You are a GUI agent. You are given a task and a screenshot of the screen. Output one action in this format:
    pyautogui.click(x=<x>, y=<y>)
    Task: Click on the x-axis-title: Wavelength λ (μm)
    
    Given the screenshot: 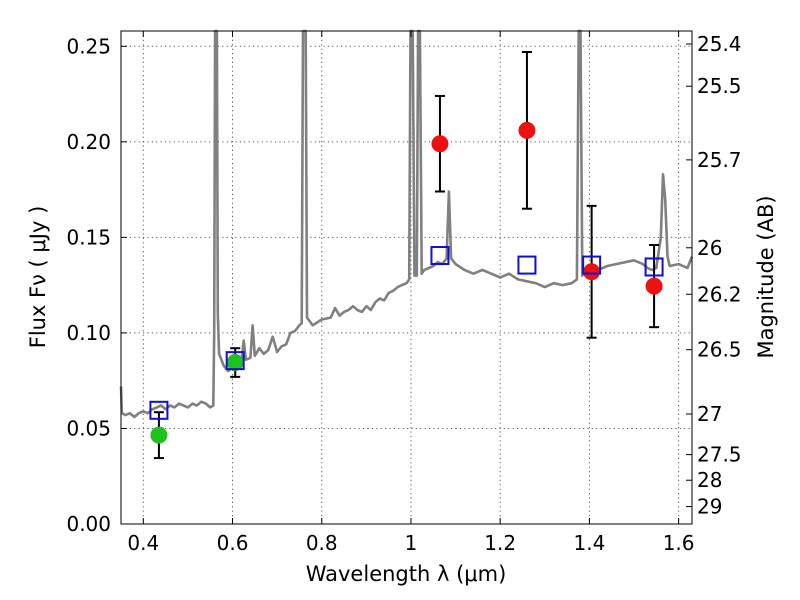 What is the action you would take?
    pyautogui.click(x=406, y=574)
    